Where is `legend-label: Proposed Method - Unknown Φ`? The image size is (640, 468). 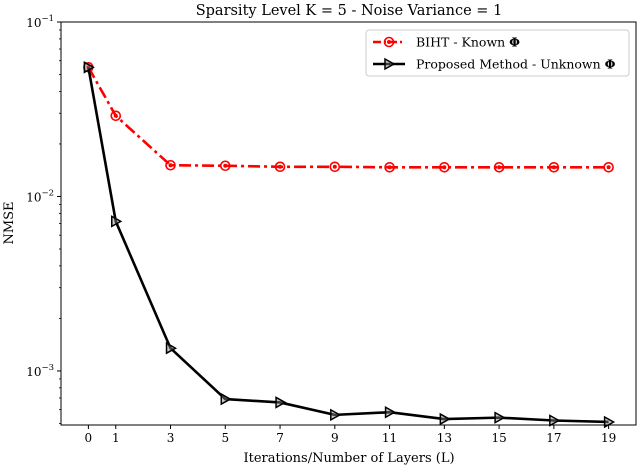
legend-label: Proposed Method - Unknown Φ is located at coordinates (516, 64).